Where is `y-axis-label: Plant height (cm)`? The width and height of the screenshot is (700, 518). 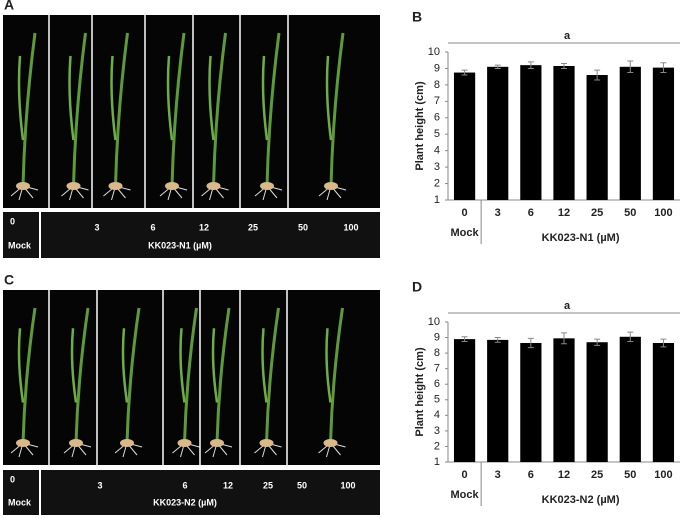 y-axis-label: Plant height (cm) is located at coordinates (420, 126).